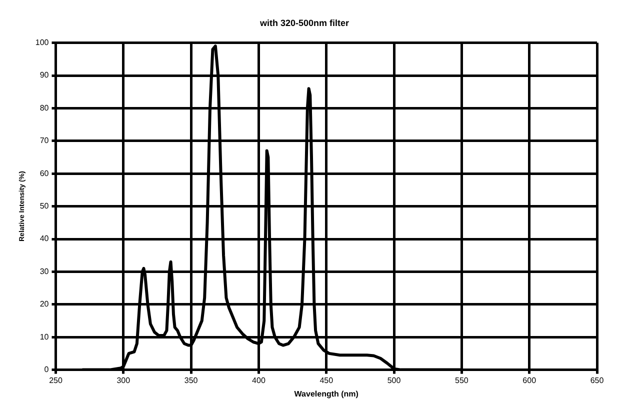  I want to click on chart-title: with 320-500nm filter, so click(304, 23).